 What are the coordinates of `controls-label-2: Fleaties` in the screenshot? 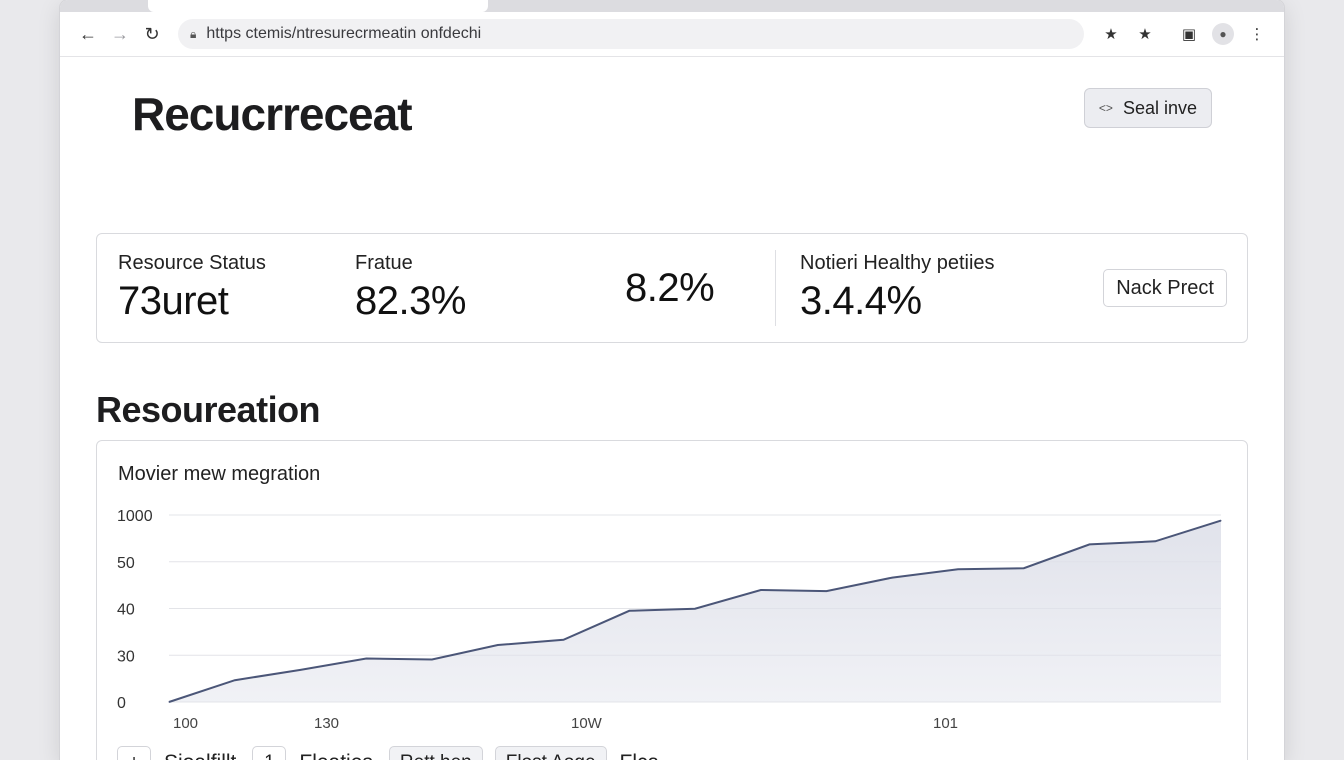 It's located at (336, 755).